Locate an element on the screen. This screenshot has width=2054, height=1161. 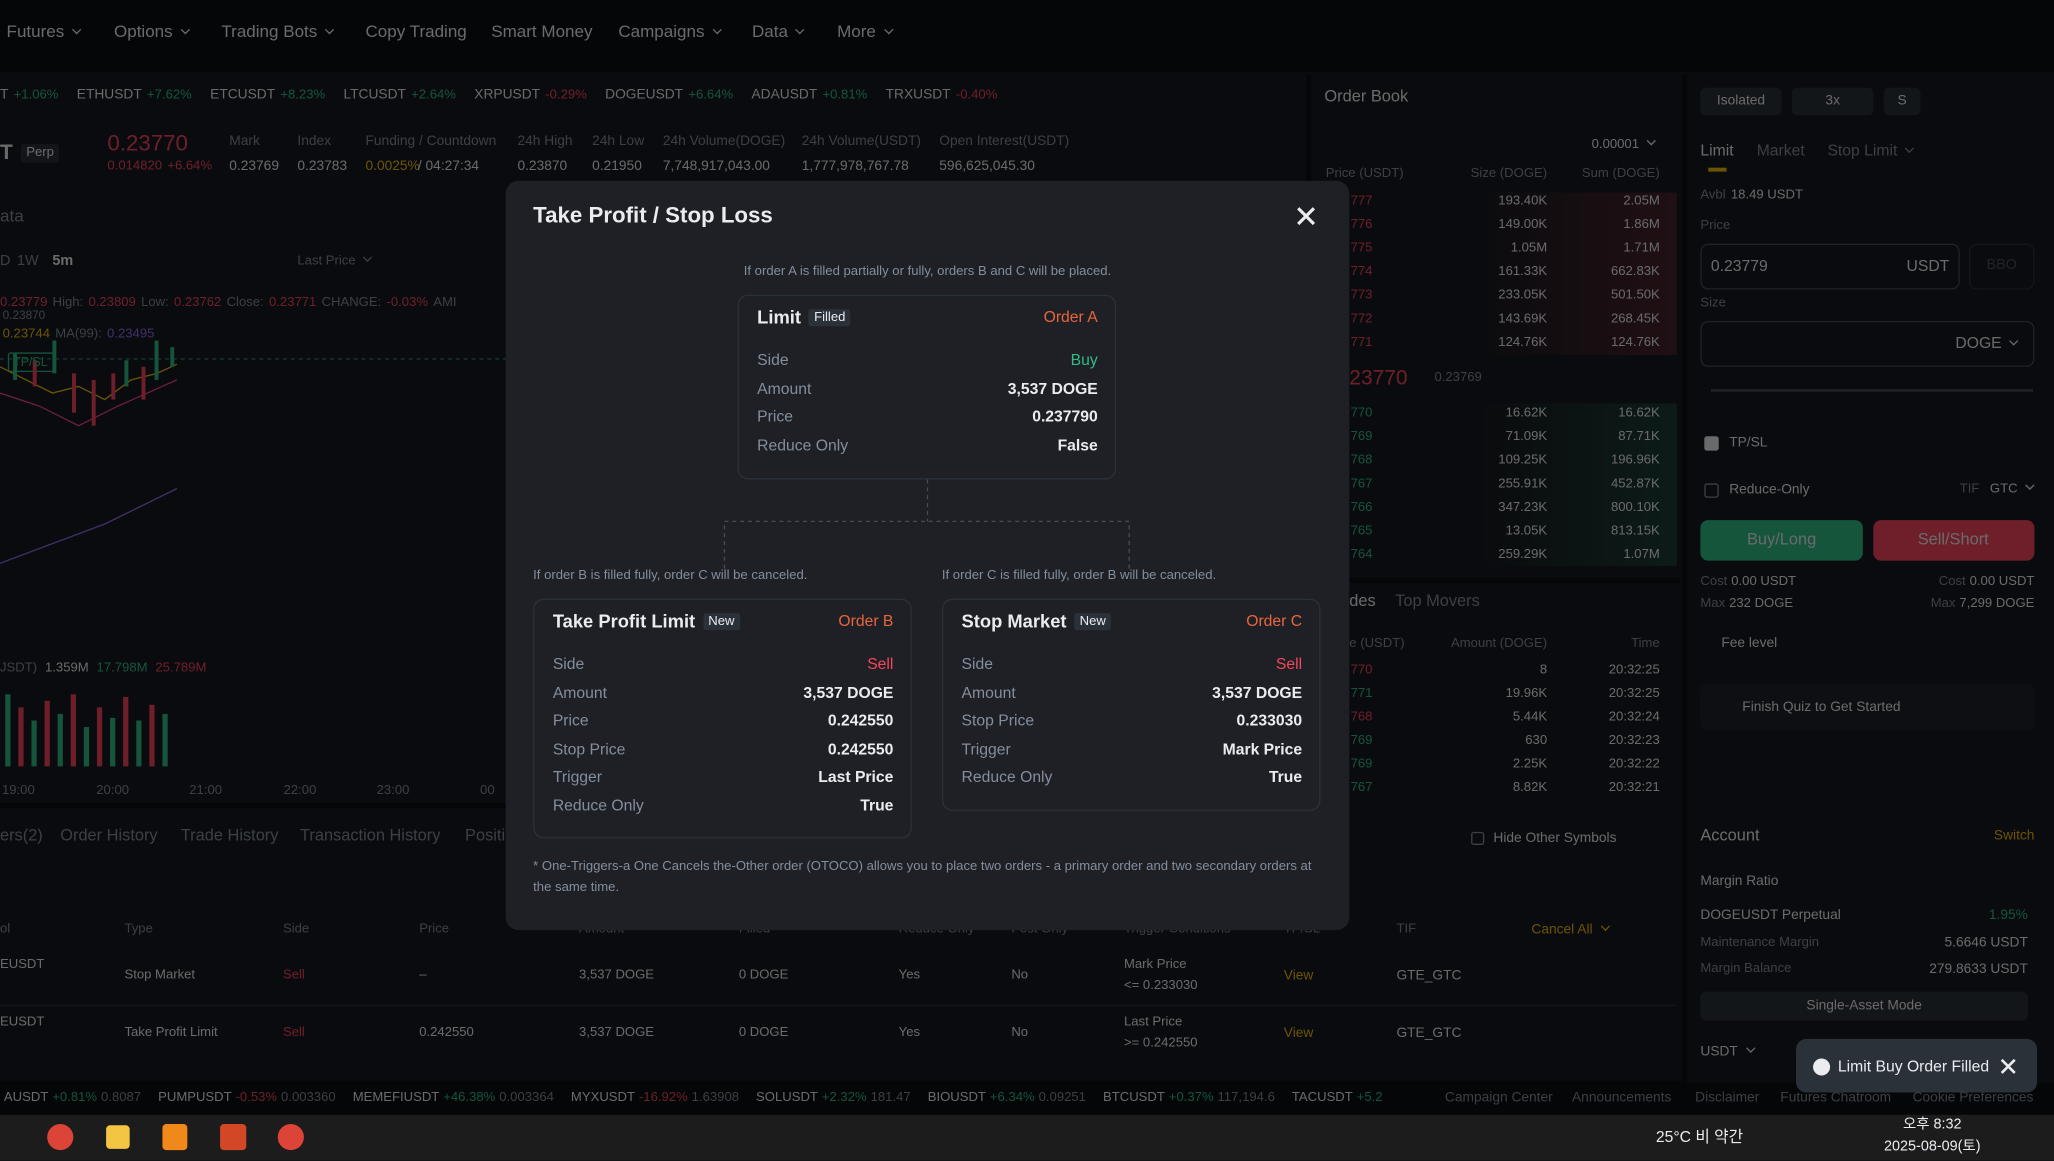
label: 0.237790 is located at coordinates (1065, 416).